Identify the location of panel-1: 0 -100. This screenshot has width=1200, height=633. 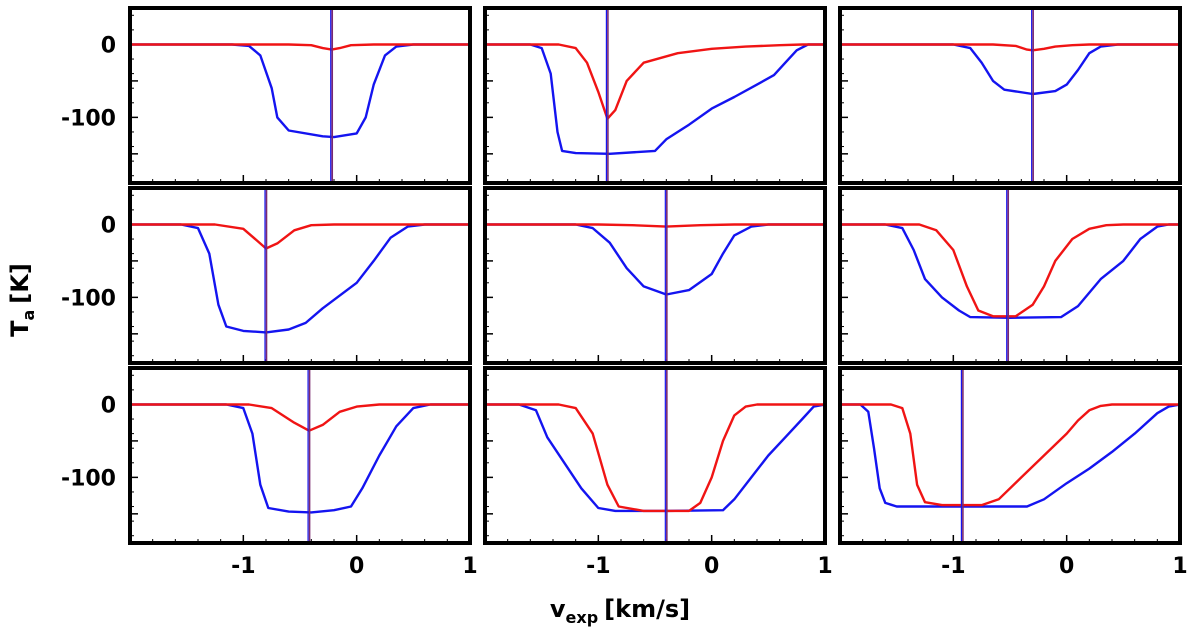
(266, 95).